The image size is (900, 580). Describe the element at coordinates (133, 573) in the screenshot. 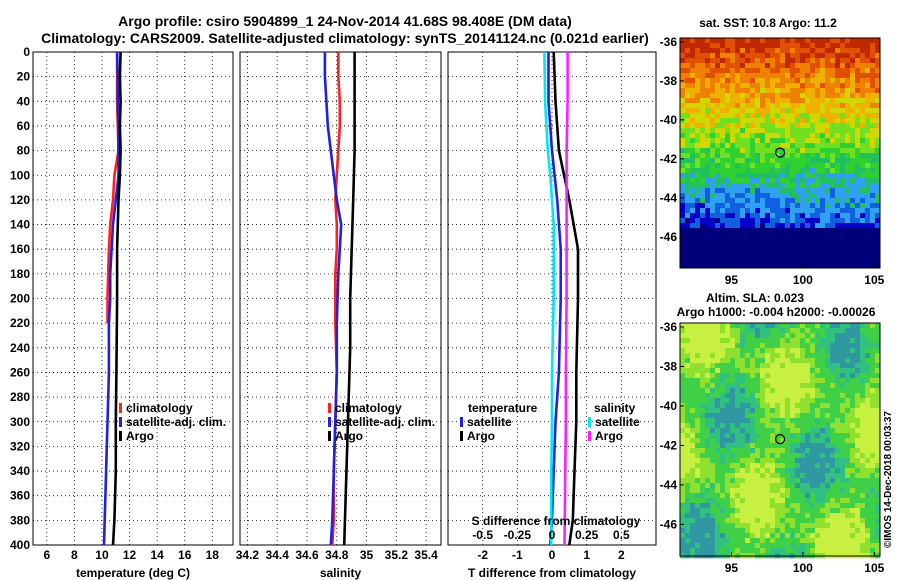

I see `temp-xlabel: temperature (deg C)` at that location.